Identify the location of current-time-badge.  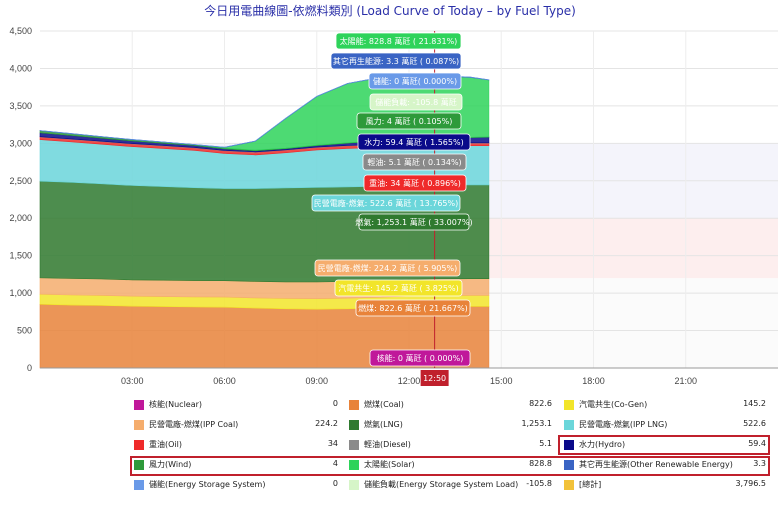
(434, 378).